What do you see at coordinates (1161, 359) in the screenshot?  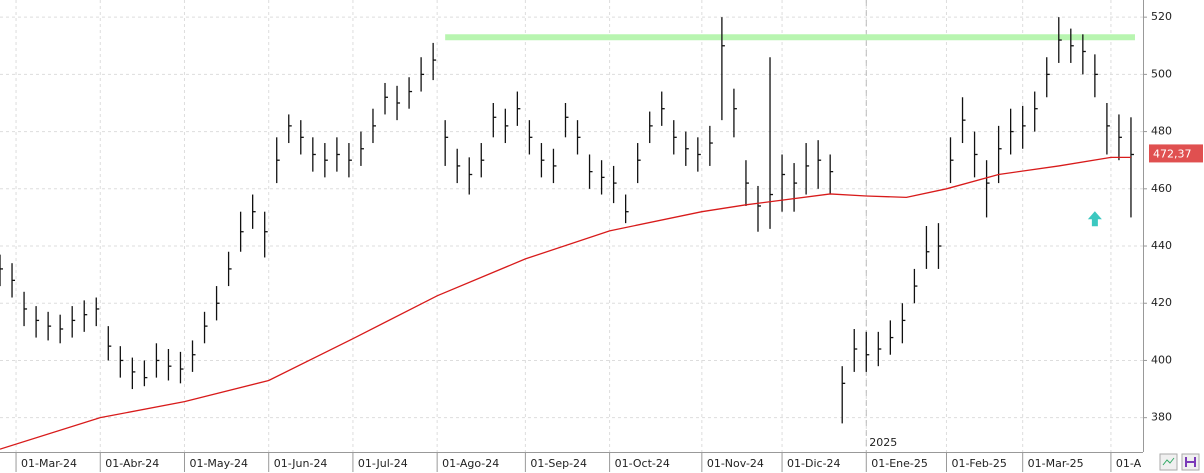 I see `y-tick-label: 400` at bounding box center [1161, 359].